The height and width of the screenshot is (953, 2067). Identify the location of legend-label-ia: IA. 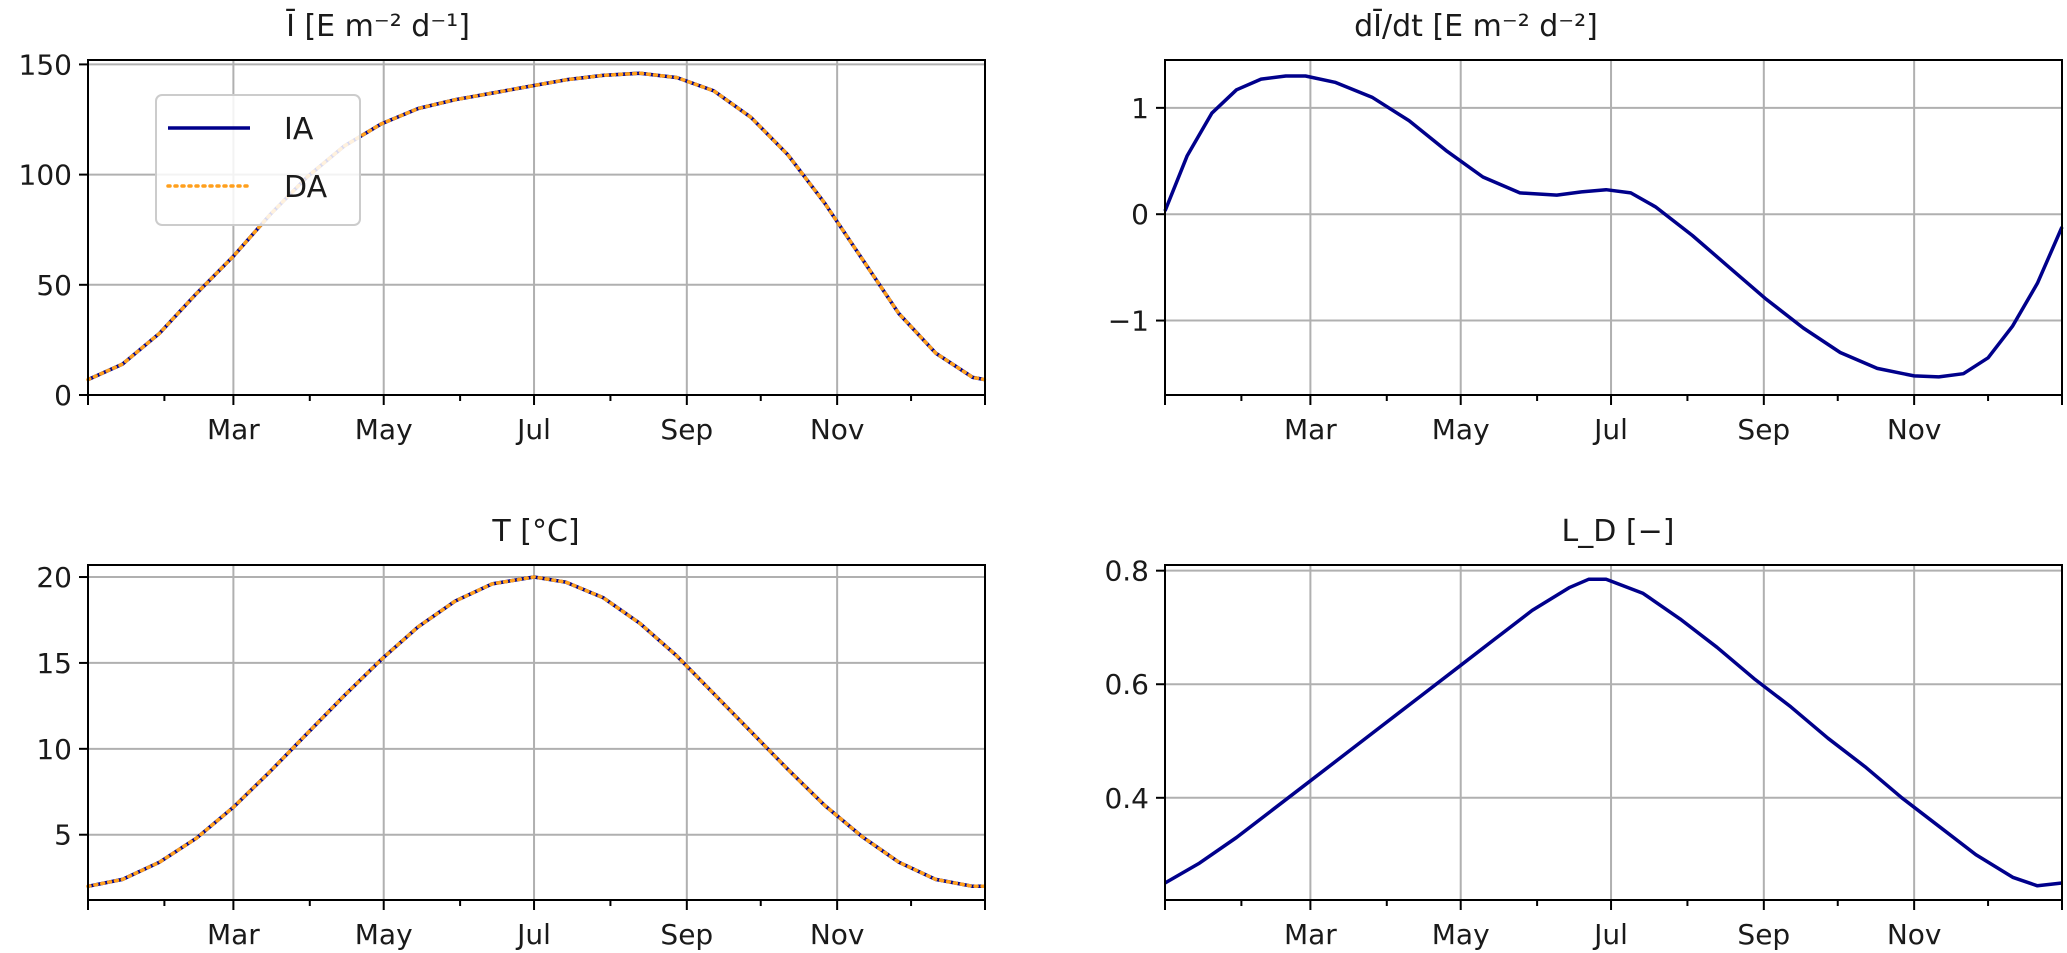
(299, 129).